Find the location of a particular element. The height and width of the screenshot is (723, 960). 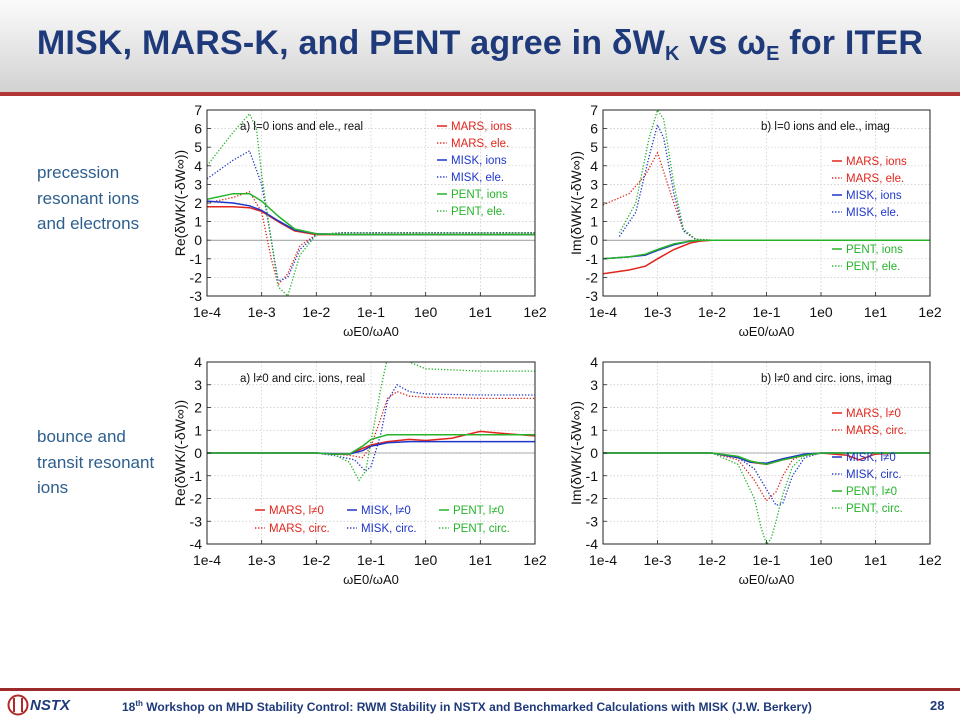

footer-logo-text: NSTX is located at coordinates (50, 705).